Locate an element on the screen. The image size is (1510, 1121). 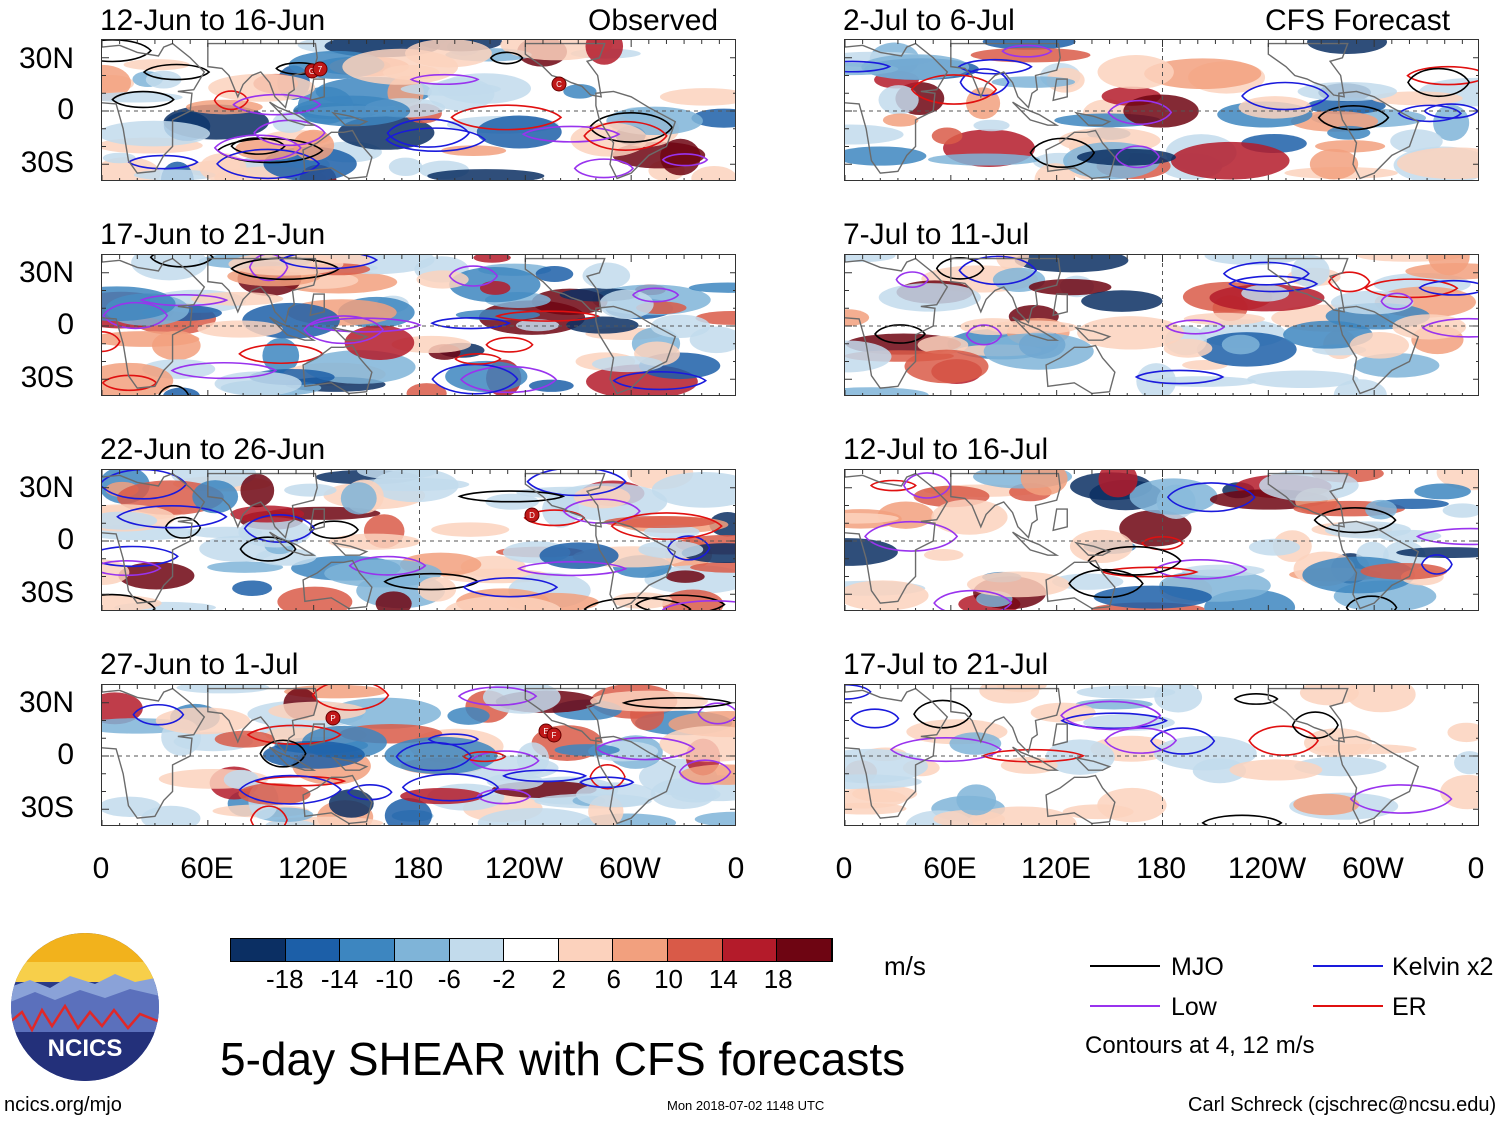
lat-label: 30S is located at coordinates (47, 807).